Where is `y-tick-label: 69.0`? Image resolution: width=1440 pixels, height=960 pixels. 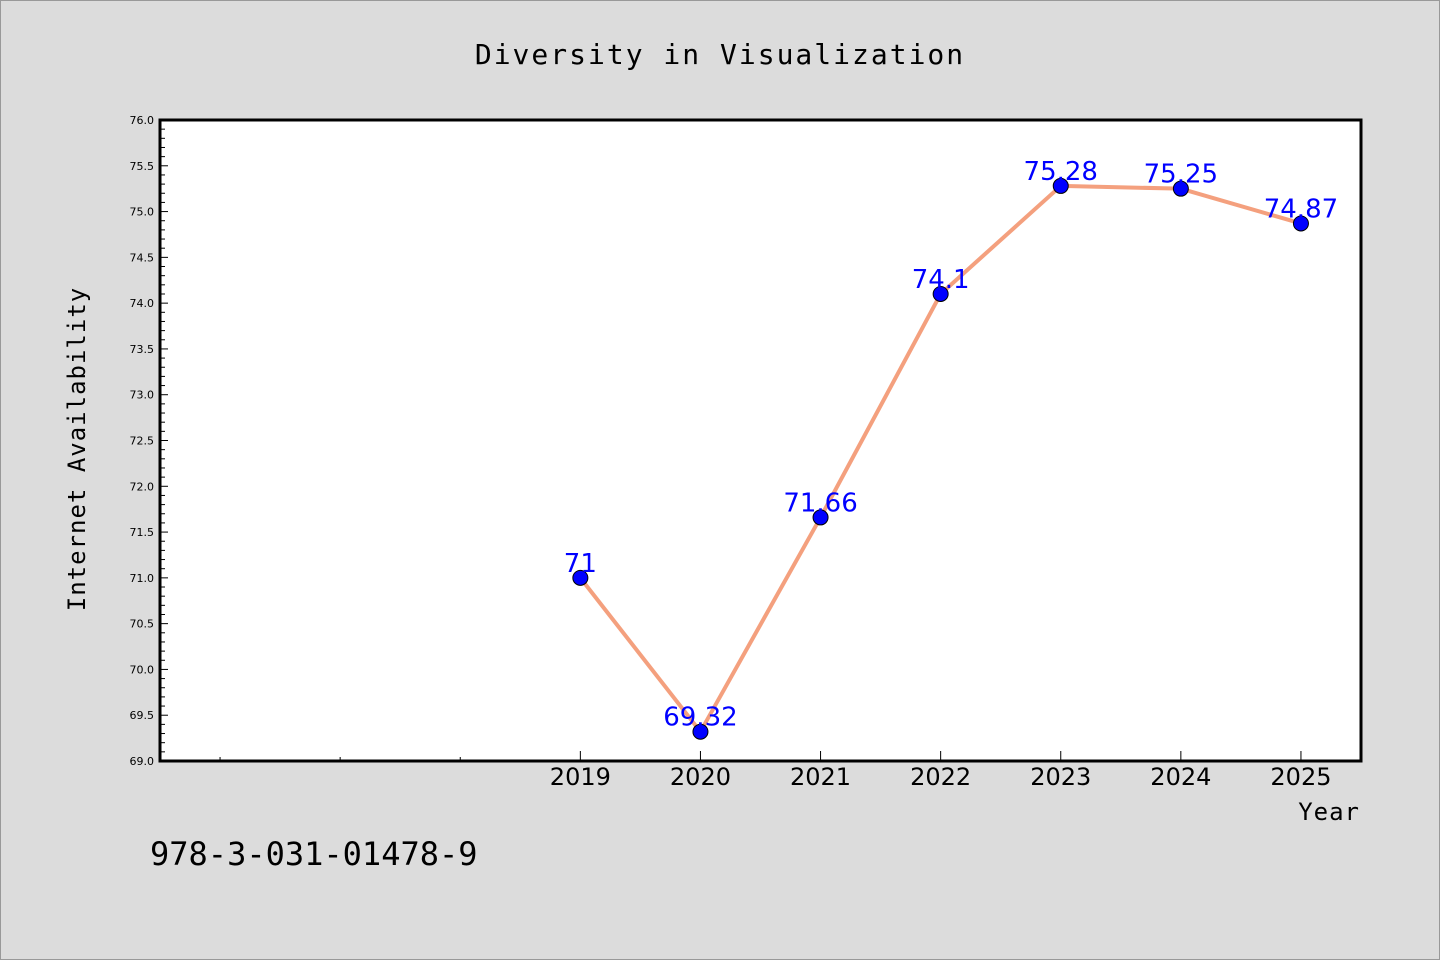 y-tick-label: 69.0 is located at coordinates (142, 761).